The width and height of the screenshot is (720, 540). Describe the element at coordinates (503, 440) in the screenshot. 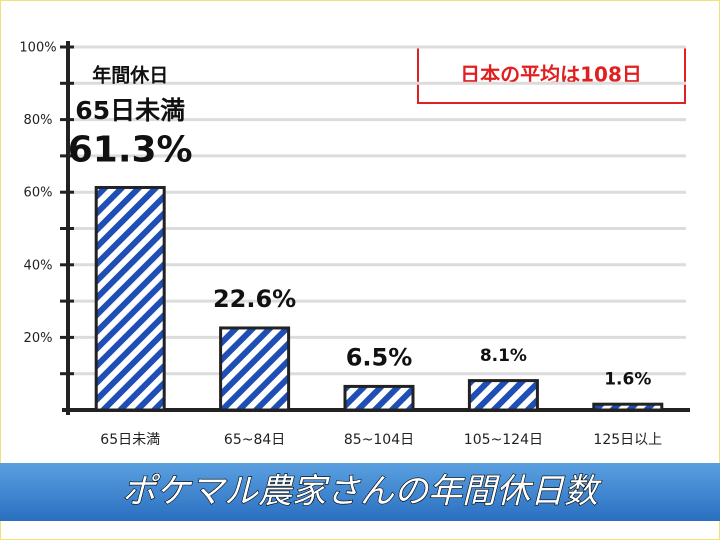

I see `x-tick-label: 105~124日` at that location.